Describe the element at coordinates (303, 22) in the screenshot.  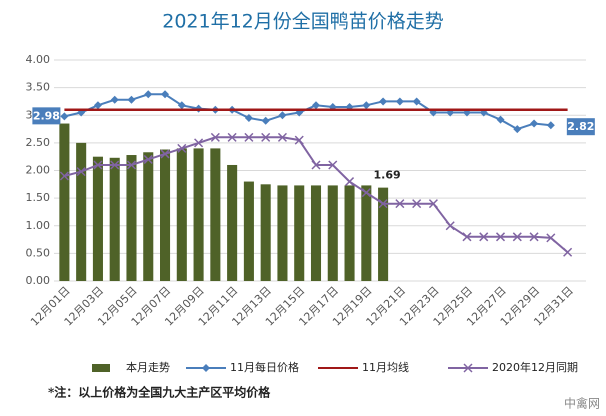
I see `chart-title: 2021年12月份全国鸭苗价格走势` at that location.